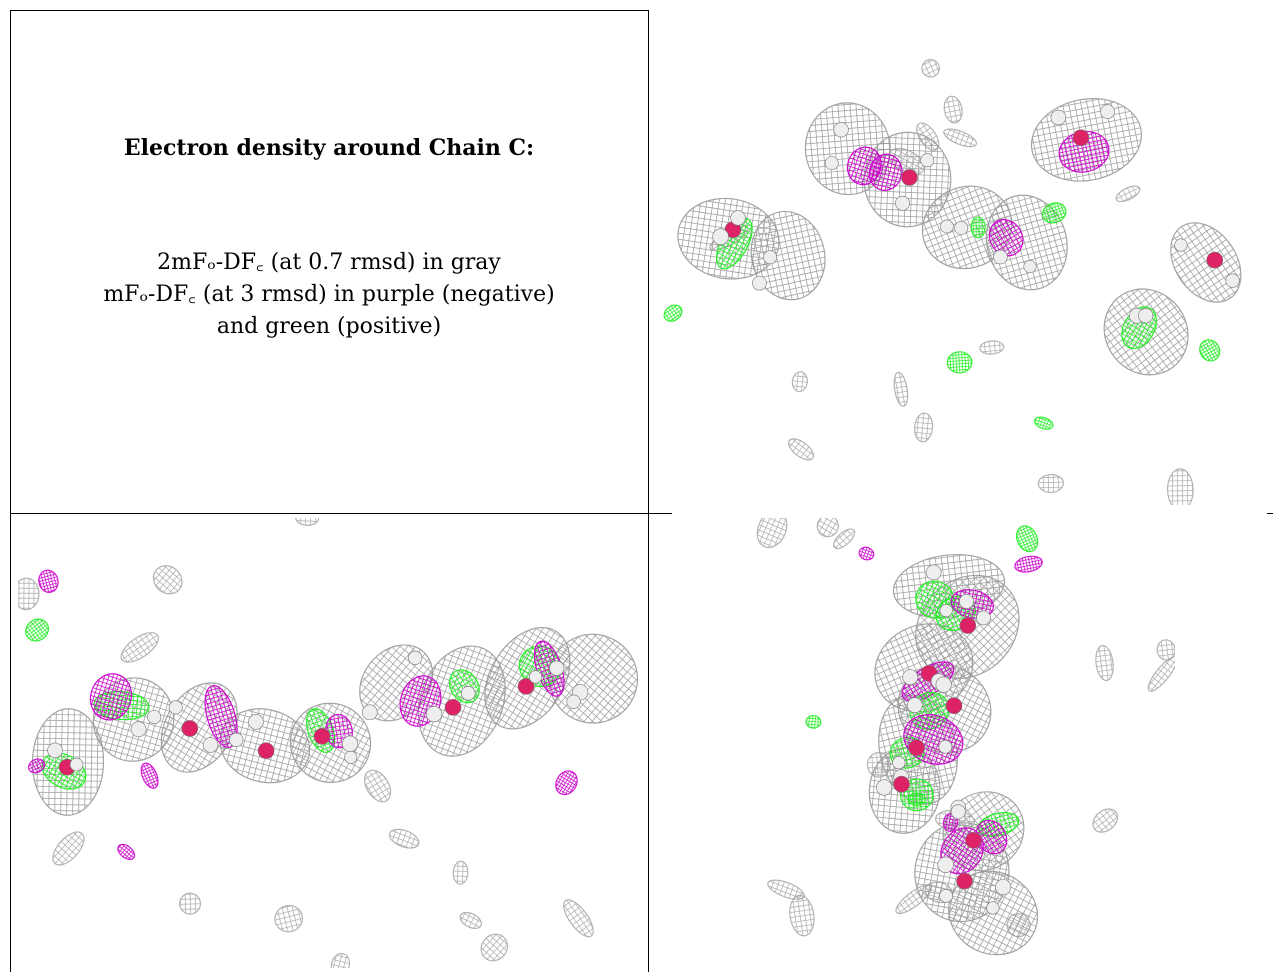 This screenshot has width=1275, height=975. Describe the element at coordinates (329, 513) in the screenshot. I see `table-middle-rule` at that location.